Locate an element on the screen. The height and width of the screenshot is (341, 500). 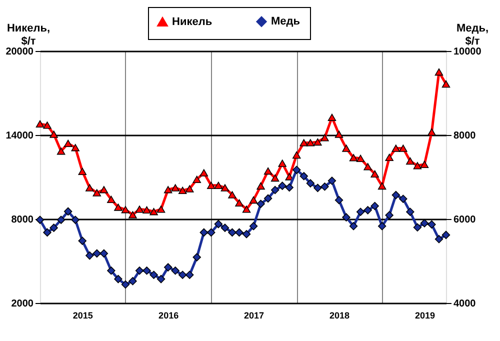
y2-tick-label: 8000 is located at coordinates (465, 136).